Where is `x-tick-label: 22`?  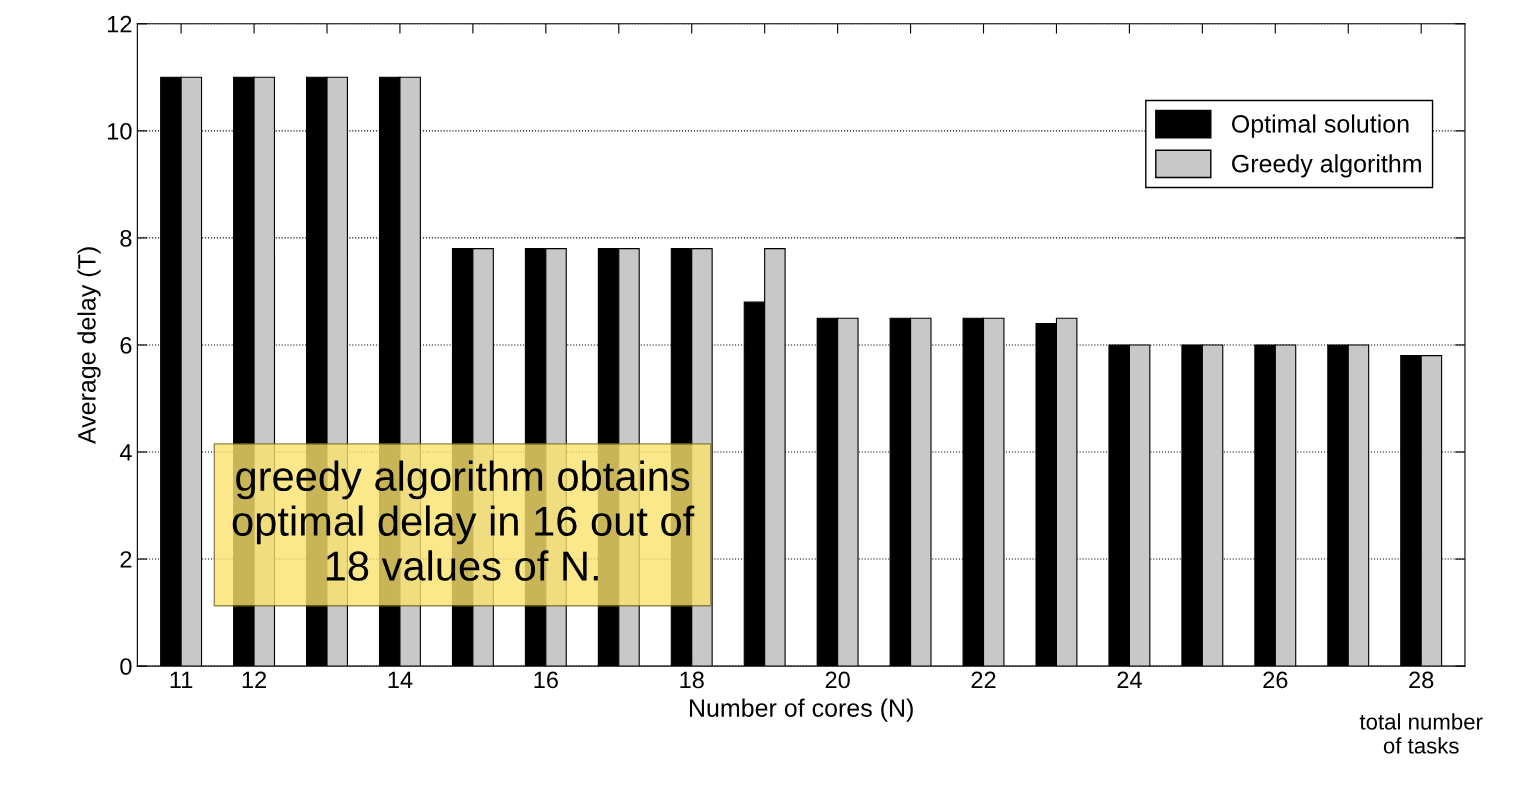
x-tick-label: 22 is located at coordinates (983, 680).